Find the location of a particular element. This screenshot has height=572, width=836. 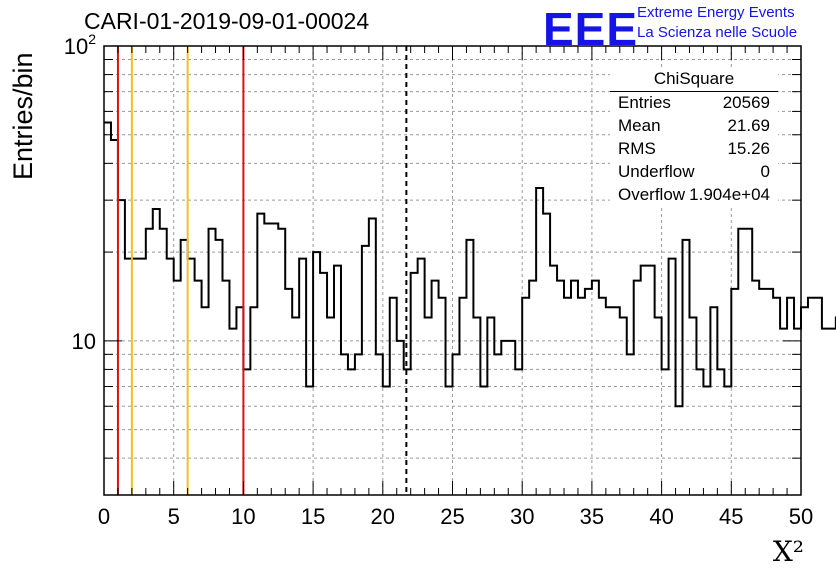

x-tick-label: 50 is located at coordinates (801, 516).